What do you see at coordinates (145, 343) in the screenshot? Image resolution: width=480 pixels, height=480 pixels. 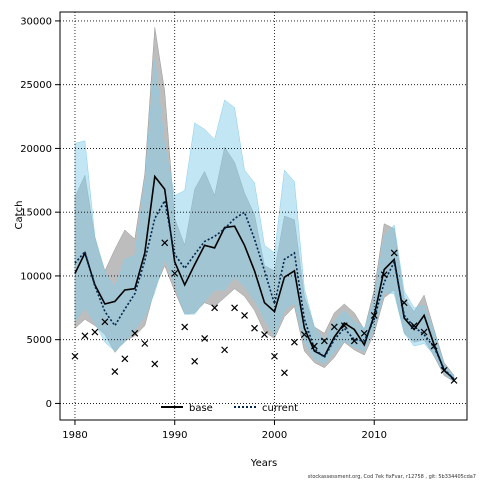 I see `observed-point-1987` at bounding box center [145, 343].